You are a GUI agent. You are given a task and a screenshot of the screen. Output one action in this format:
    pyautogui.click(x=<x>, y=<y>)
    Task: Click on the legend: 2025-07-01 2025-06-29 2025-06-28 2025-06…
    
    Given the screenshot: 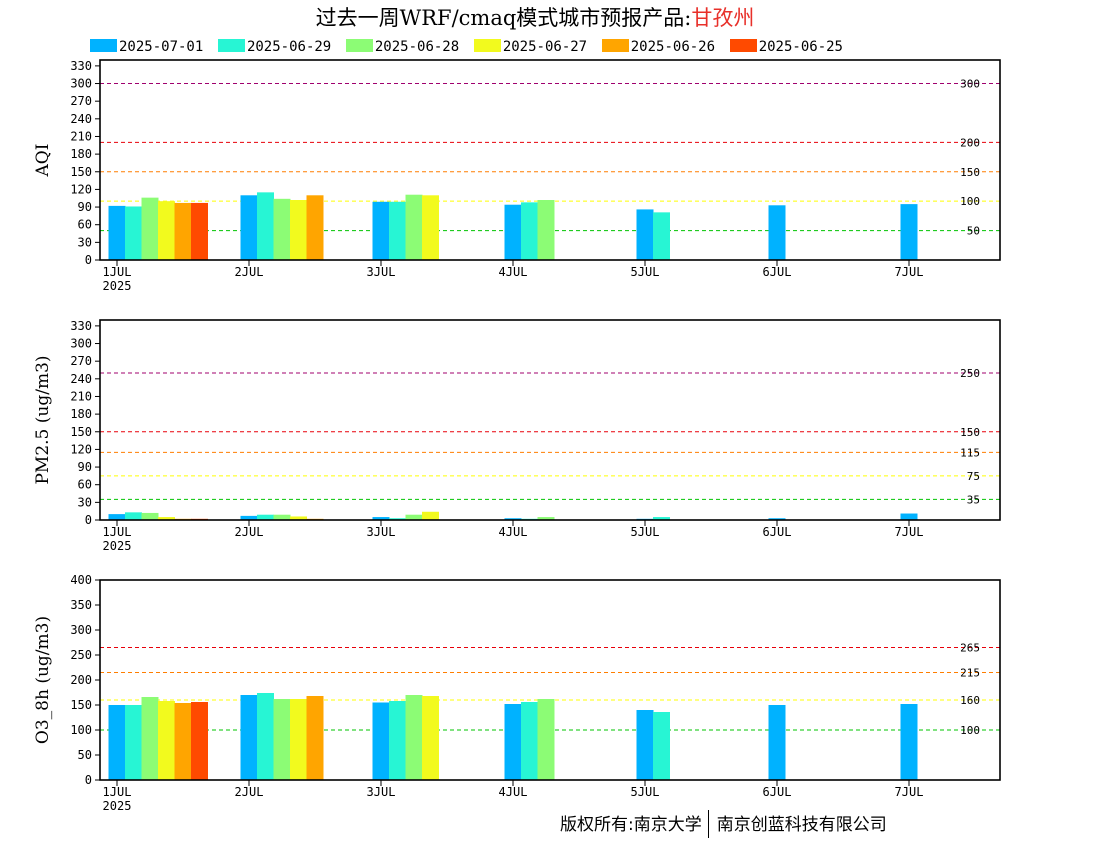 What is the action you would take?
    pyautogui.click(x=469, y=45)
    